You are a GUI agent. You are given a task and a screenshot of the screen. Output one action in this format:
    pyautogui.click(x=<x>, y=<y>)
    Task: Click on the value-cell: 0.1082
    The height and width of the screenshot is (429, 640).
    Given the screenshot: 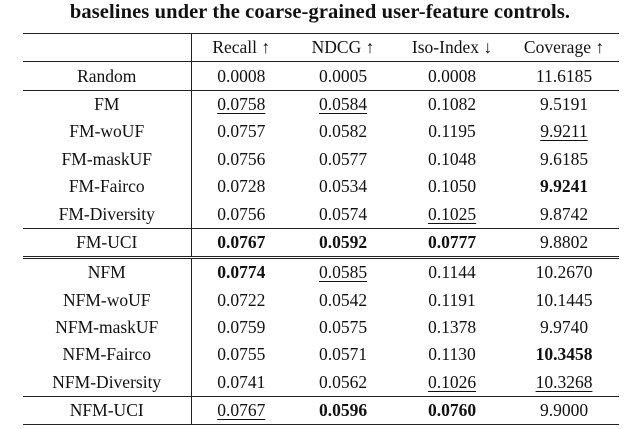 What is the action you would take?
    pyautogui.click(x=452, y=104)
    